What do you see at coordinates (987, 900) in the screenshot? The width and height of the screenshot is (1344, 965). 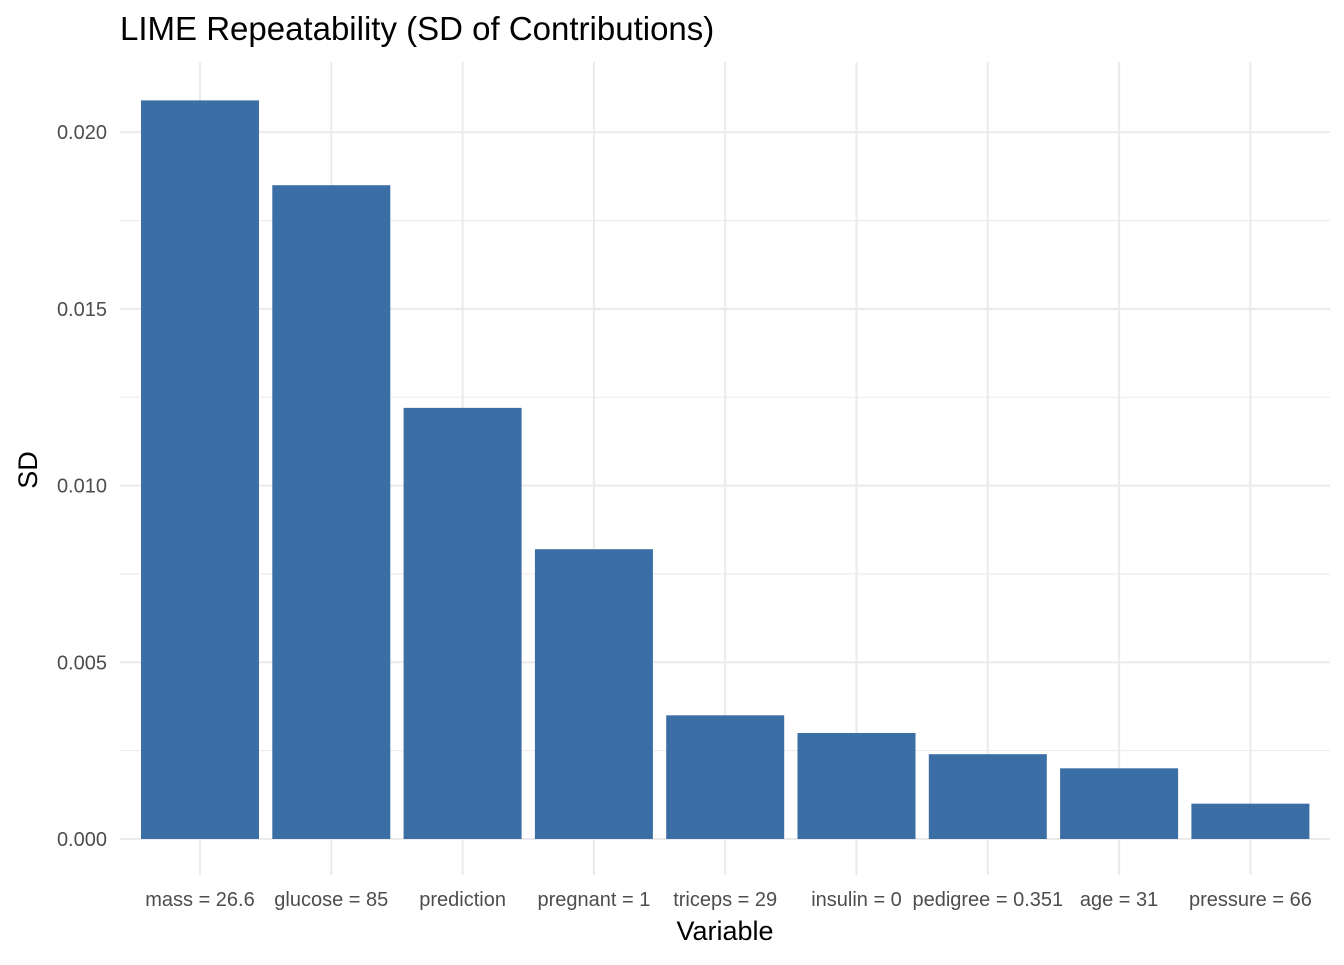 I see `x-tick-label: pedigree = 0.351` at bounding box center [987, 900].